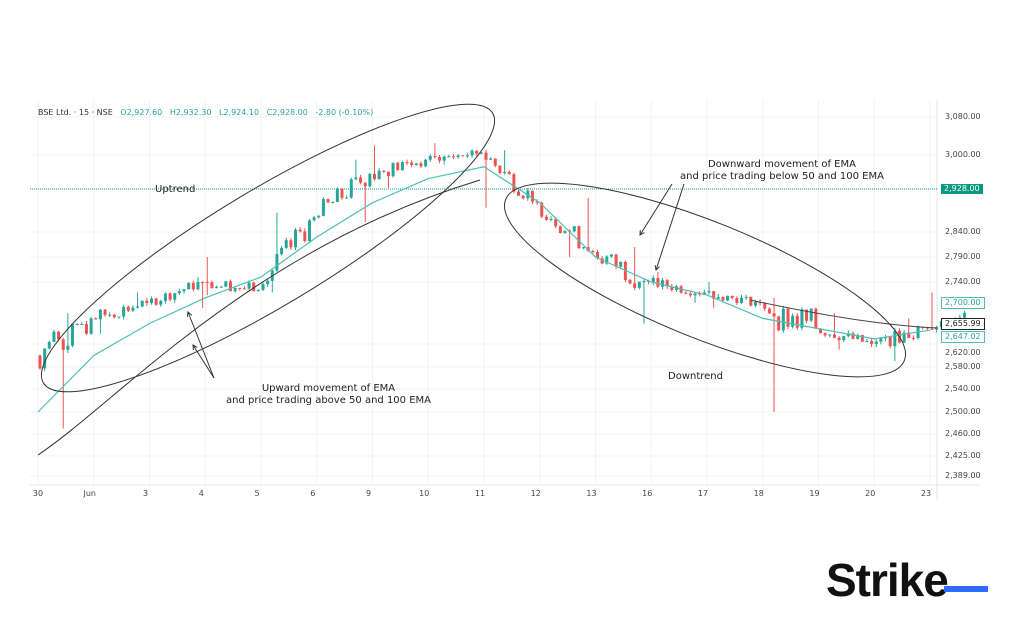 The width and height of the screenshot is (1024, 640). I want to click on close-value: C2,928.00, so click(287, 112).